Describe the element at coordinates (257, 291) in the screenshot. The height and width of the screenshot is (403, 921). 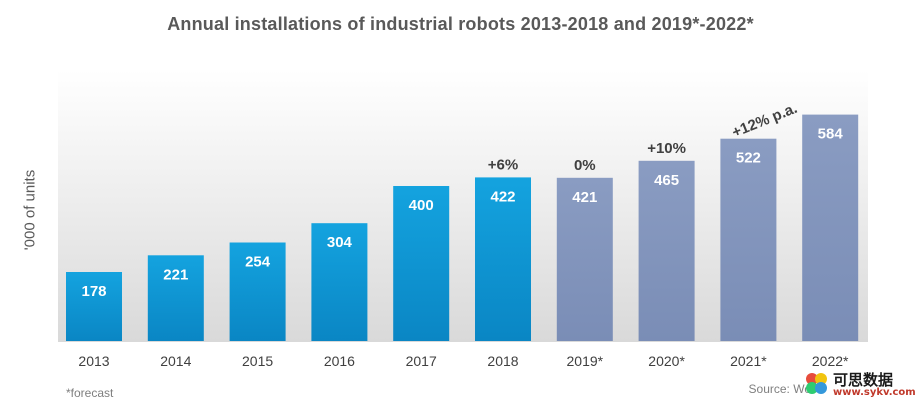
I see `bar-2015` at that location.